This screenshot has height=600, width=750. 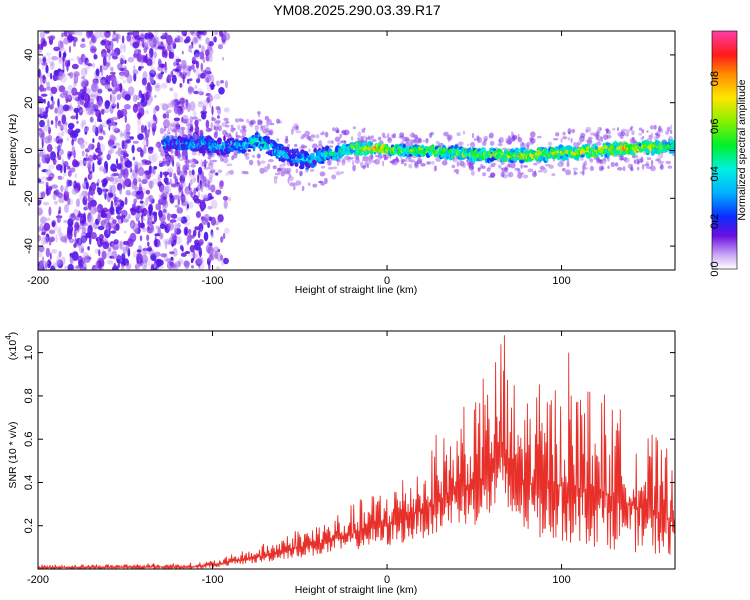 I want to click on spectrogram-xtick-label: 100, so click(x=561, y=281).